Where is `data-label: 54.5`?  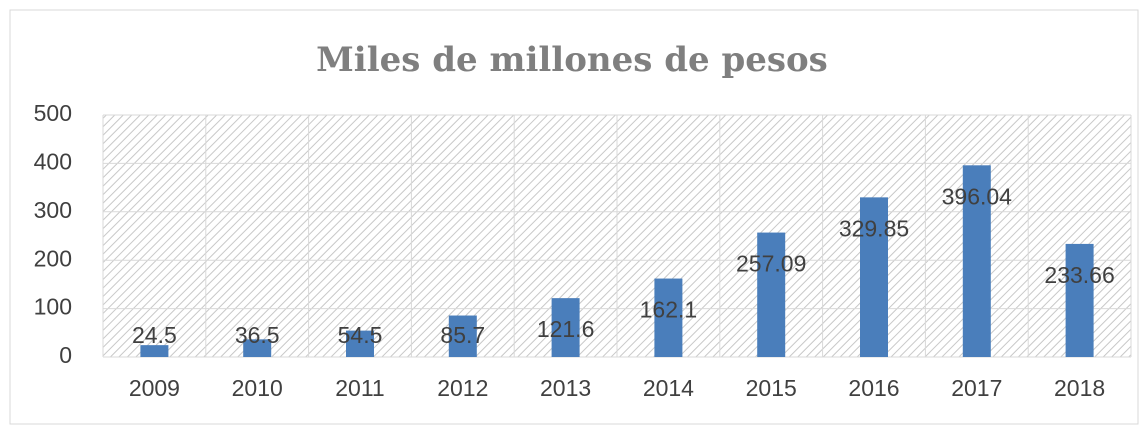
data-label: 54.5 is located at coordinates (360, 335).